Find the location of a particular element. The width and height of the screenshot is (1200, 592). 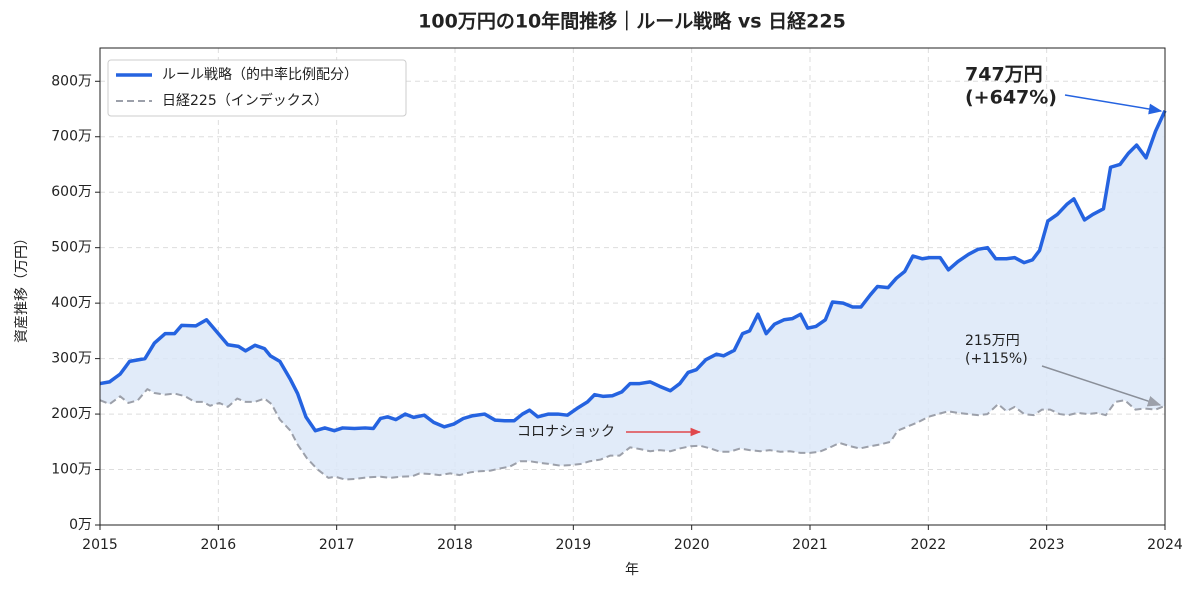

x-tick-label: 2021 is located at coordinates (810, 545).